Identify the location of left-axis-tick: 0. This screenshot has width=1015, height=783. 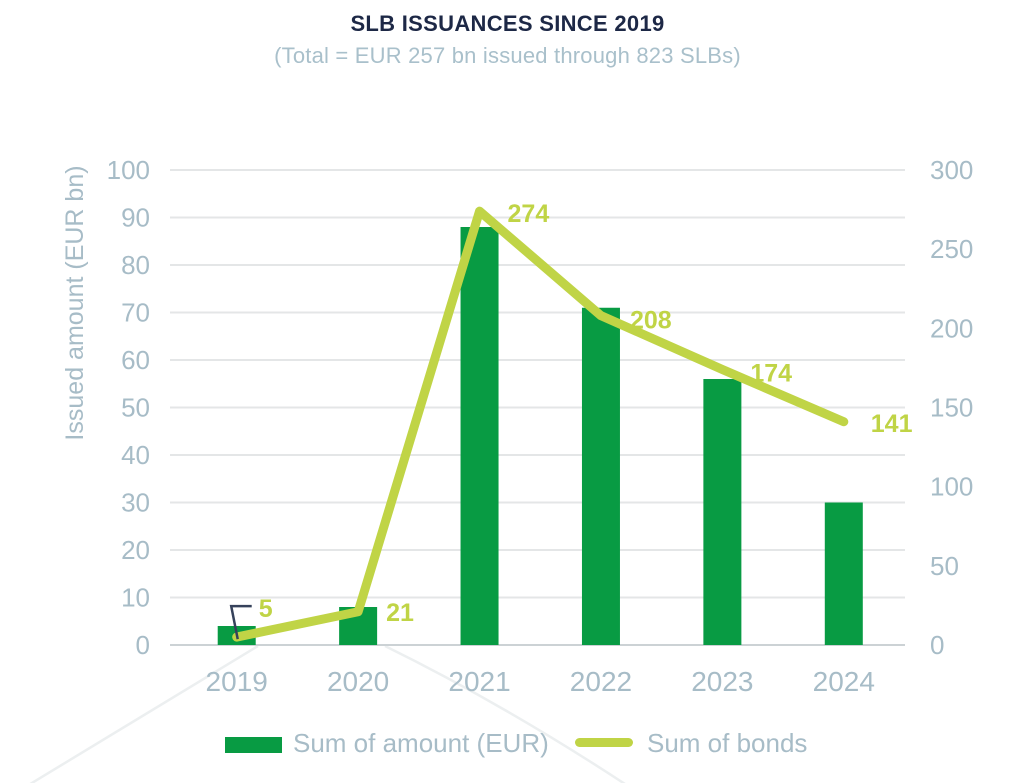
(143, 645).